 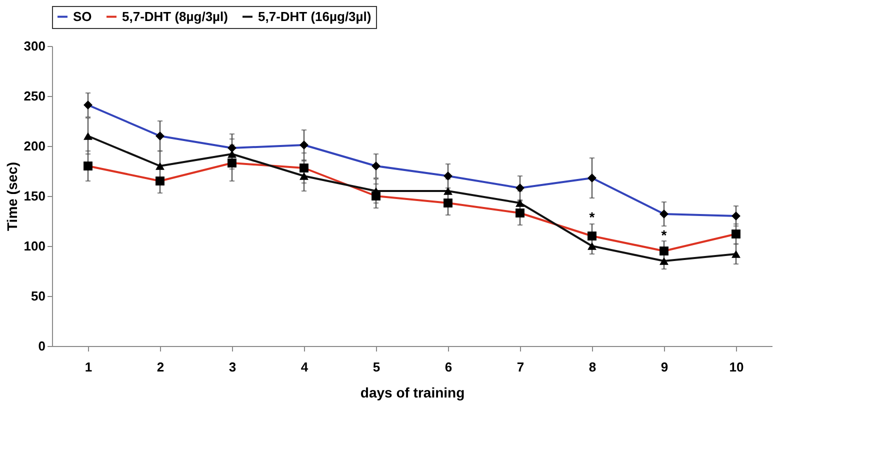 What do you see at coordinates (315, 16) in the screenshot?
I see `legend-label: 5,7-DHT (16µg/3µl)` at bounding box center [315, 16].